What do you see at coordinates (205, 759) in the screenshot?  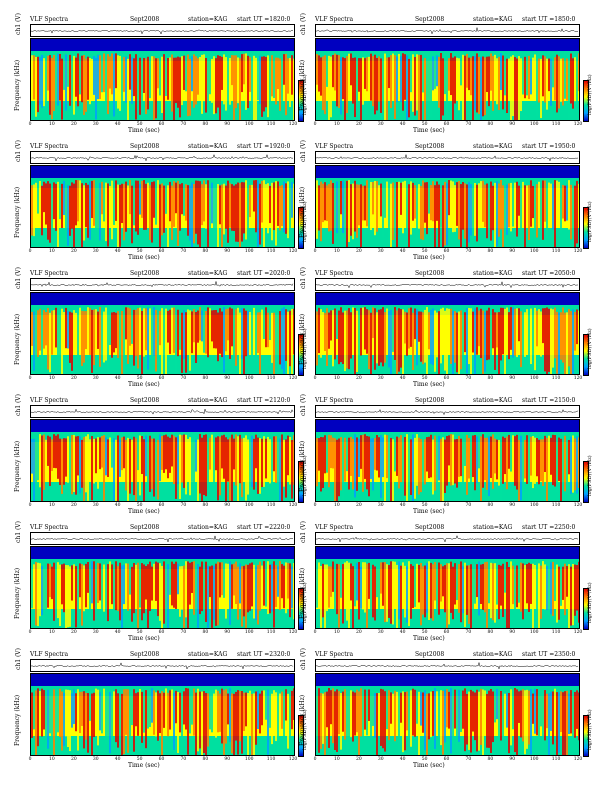 I see `x-tick-label: 80` at bounding box center [205, 759].